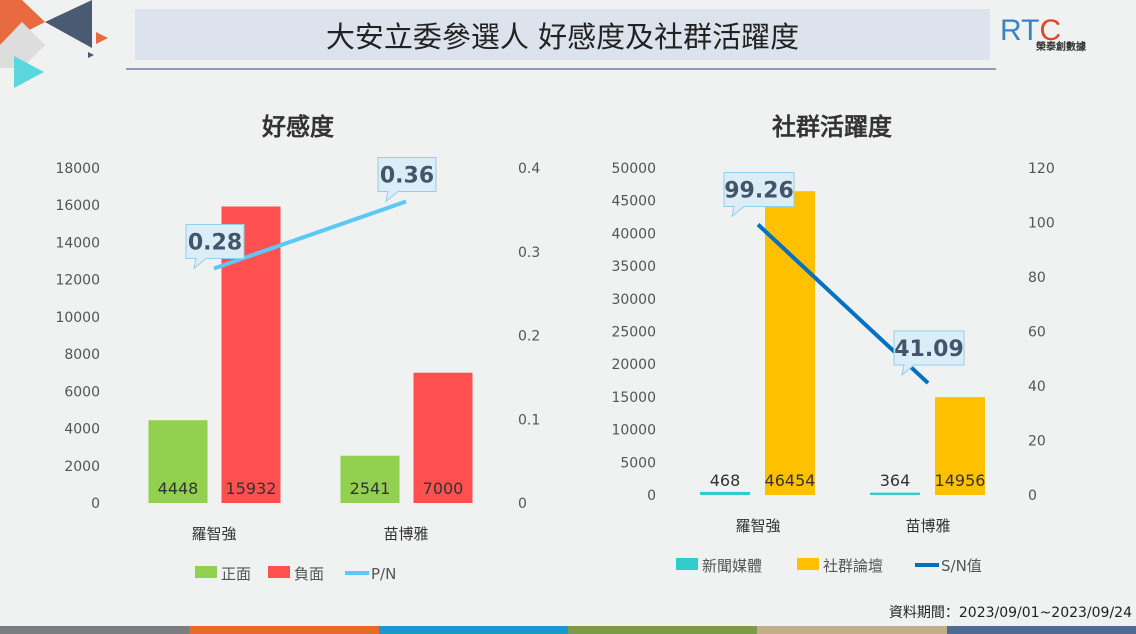 This screenshot has width=1136, height=634. Describe the element at coordinates (215, 243) in the screenshot. I see `line-value-label: 0.28` at that location.